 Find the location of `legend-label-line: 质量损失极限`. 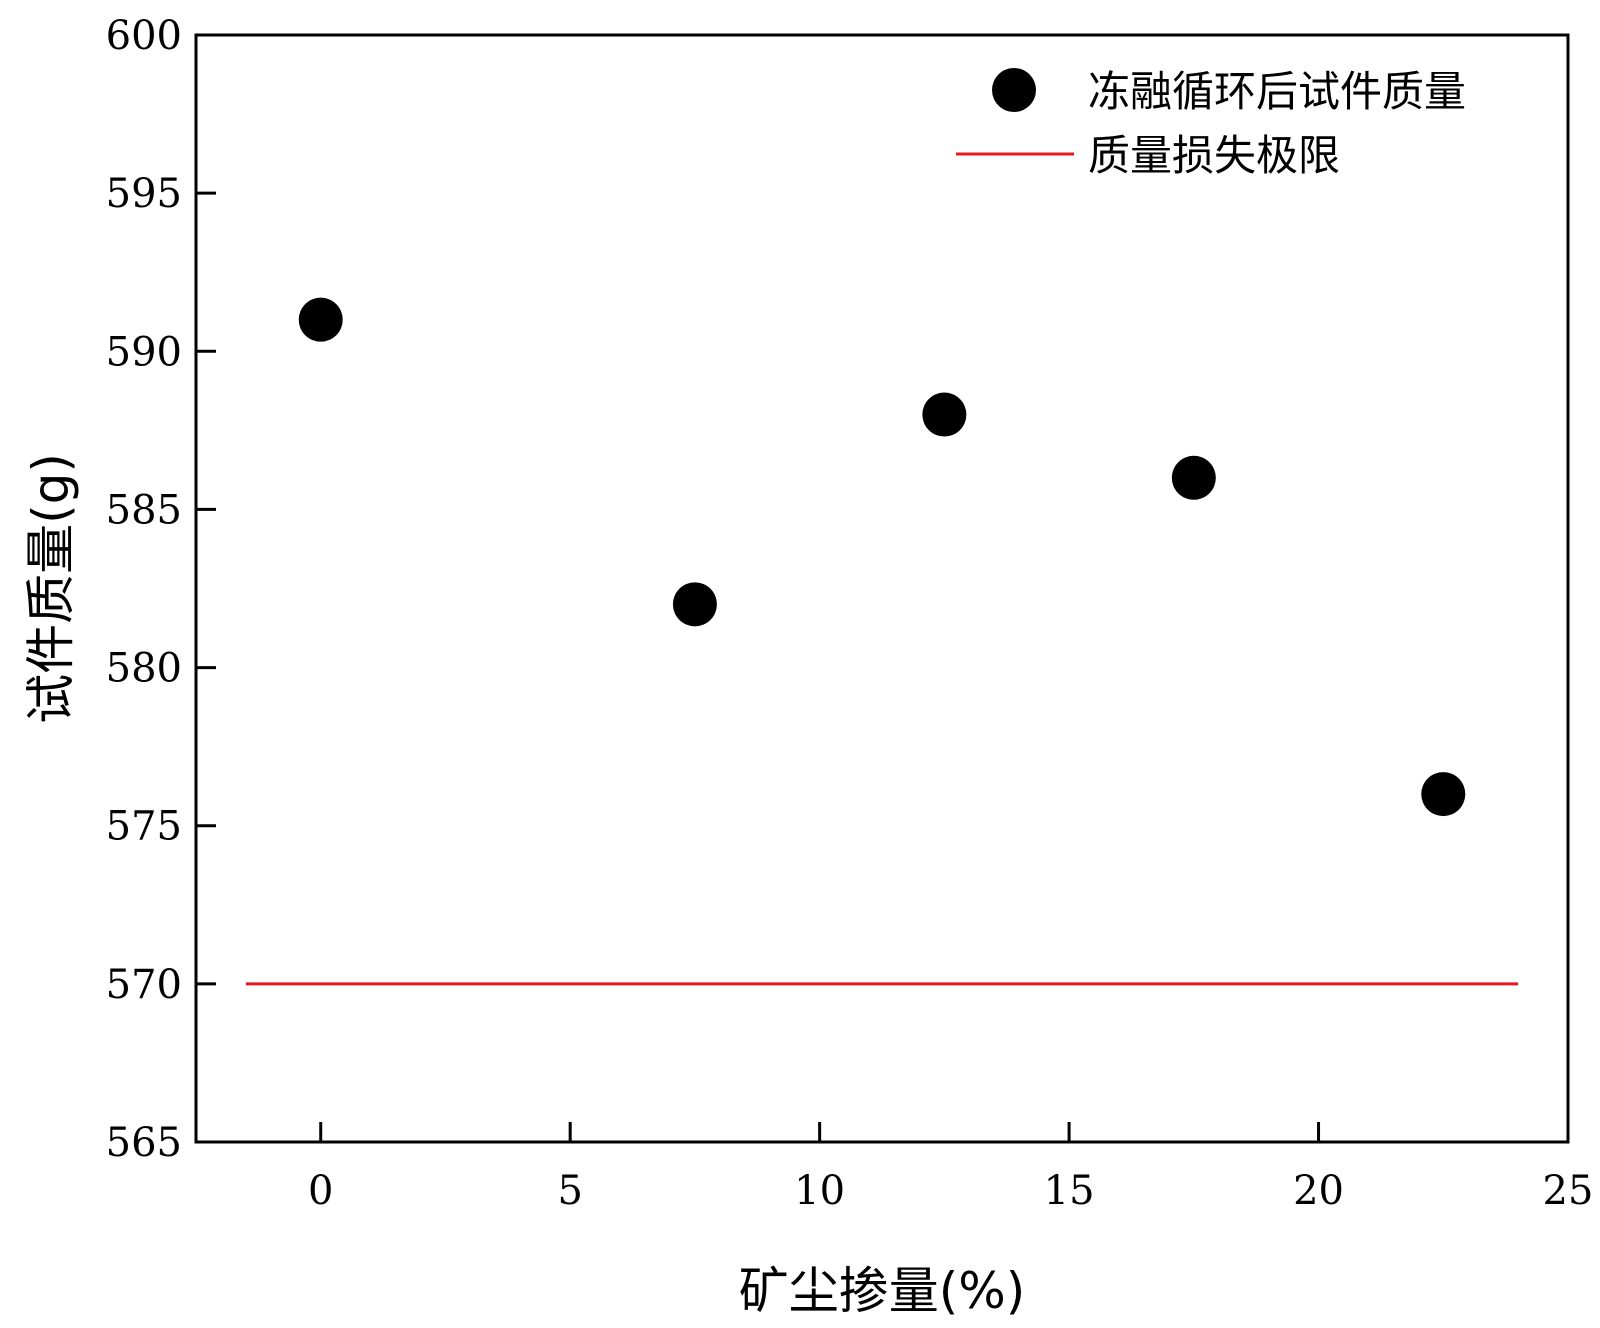

legend-label-line: 质量损失极限 is located at coordinates (1214, 155).